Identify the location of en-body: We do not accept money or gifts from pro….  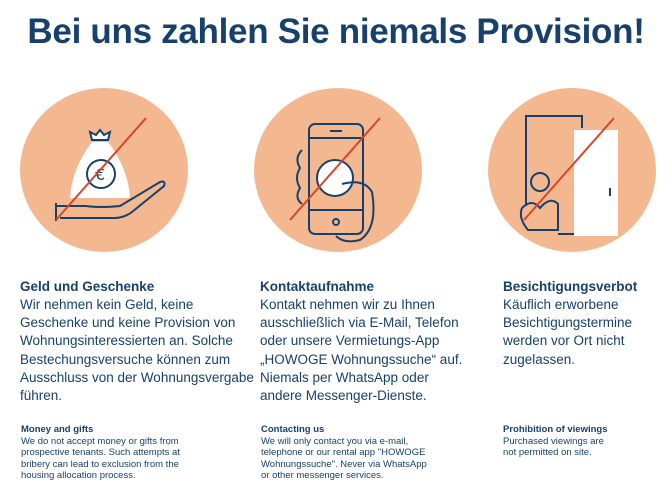
(100, 458).